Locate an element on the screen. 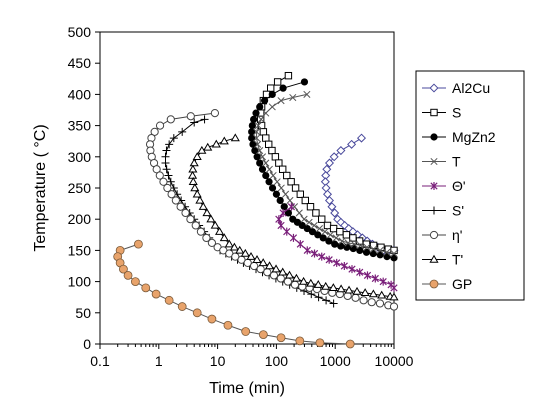  y-tick-label: 500 is located at coordinates (80, 32).